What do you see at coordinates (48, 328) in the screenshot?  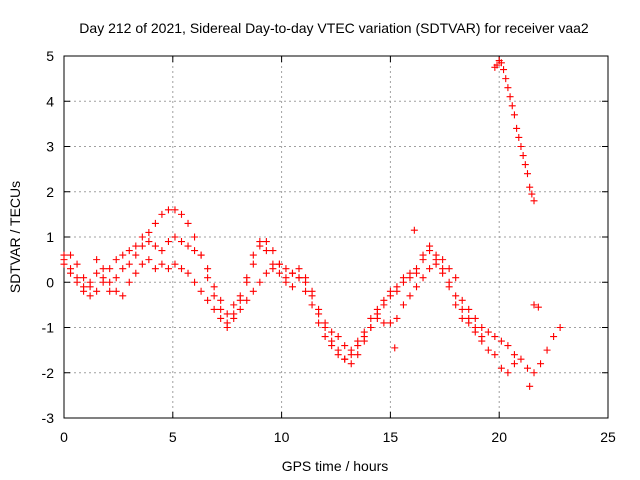 I see `y-tick-label: -1` at bounding box center [48, 328].